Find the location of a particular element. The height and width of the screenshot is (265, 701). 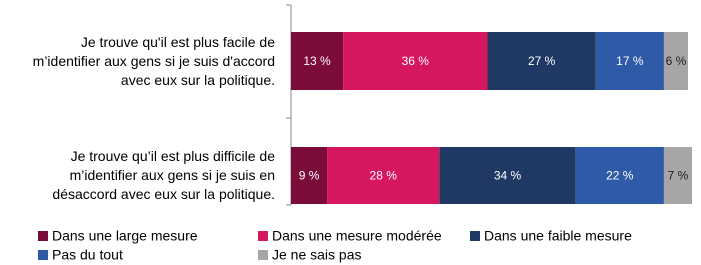

legend-label: Dans une faible mesure is located at coordinates (558, 236).